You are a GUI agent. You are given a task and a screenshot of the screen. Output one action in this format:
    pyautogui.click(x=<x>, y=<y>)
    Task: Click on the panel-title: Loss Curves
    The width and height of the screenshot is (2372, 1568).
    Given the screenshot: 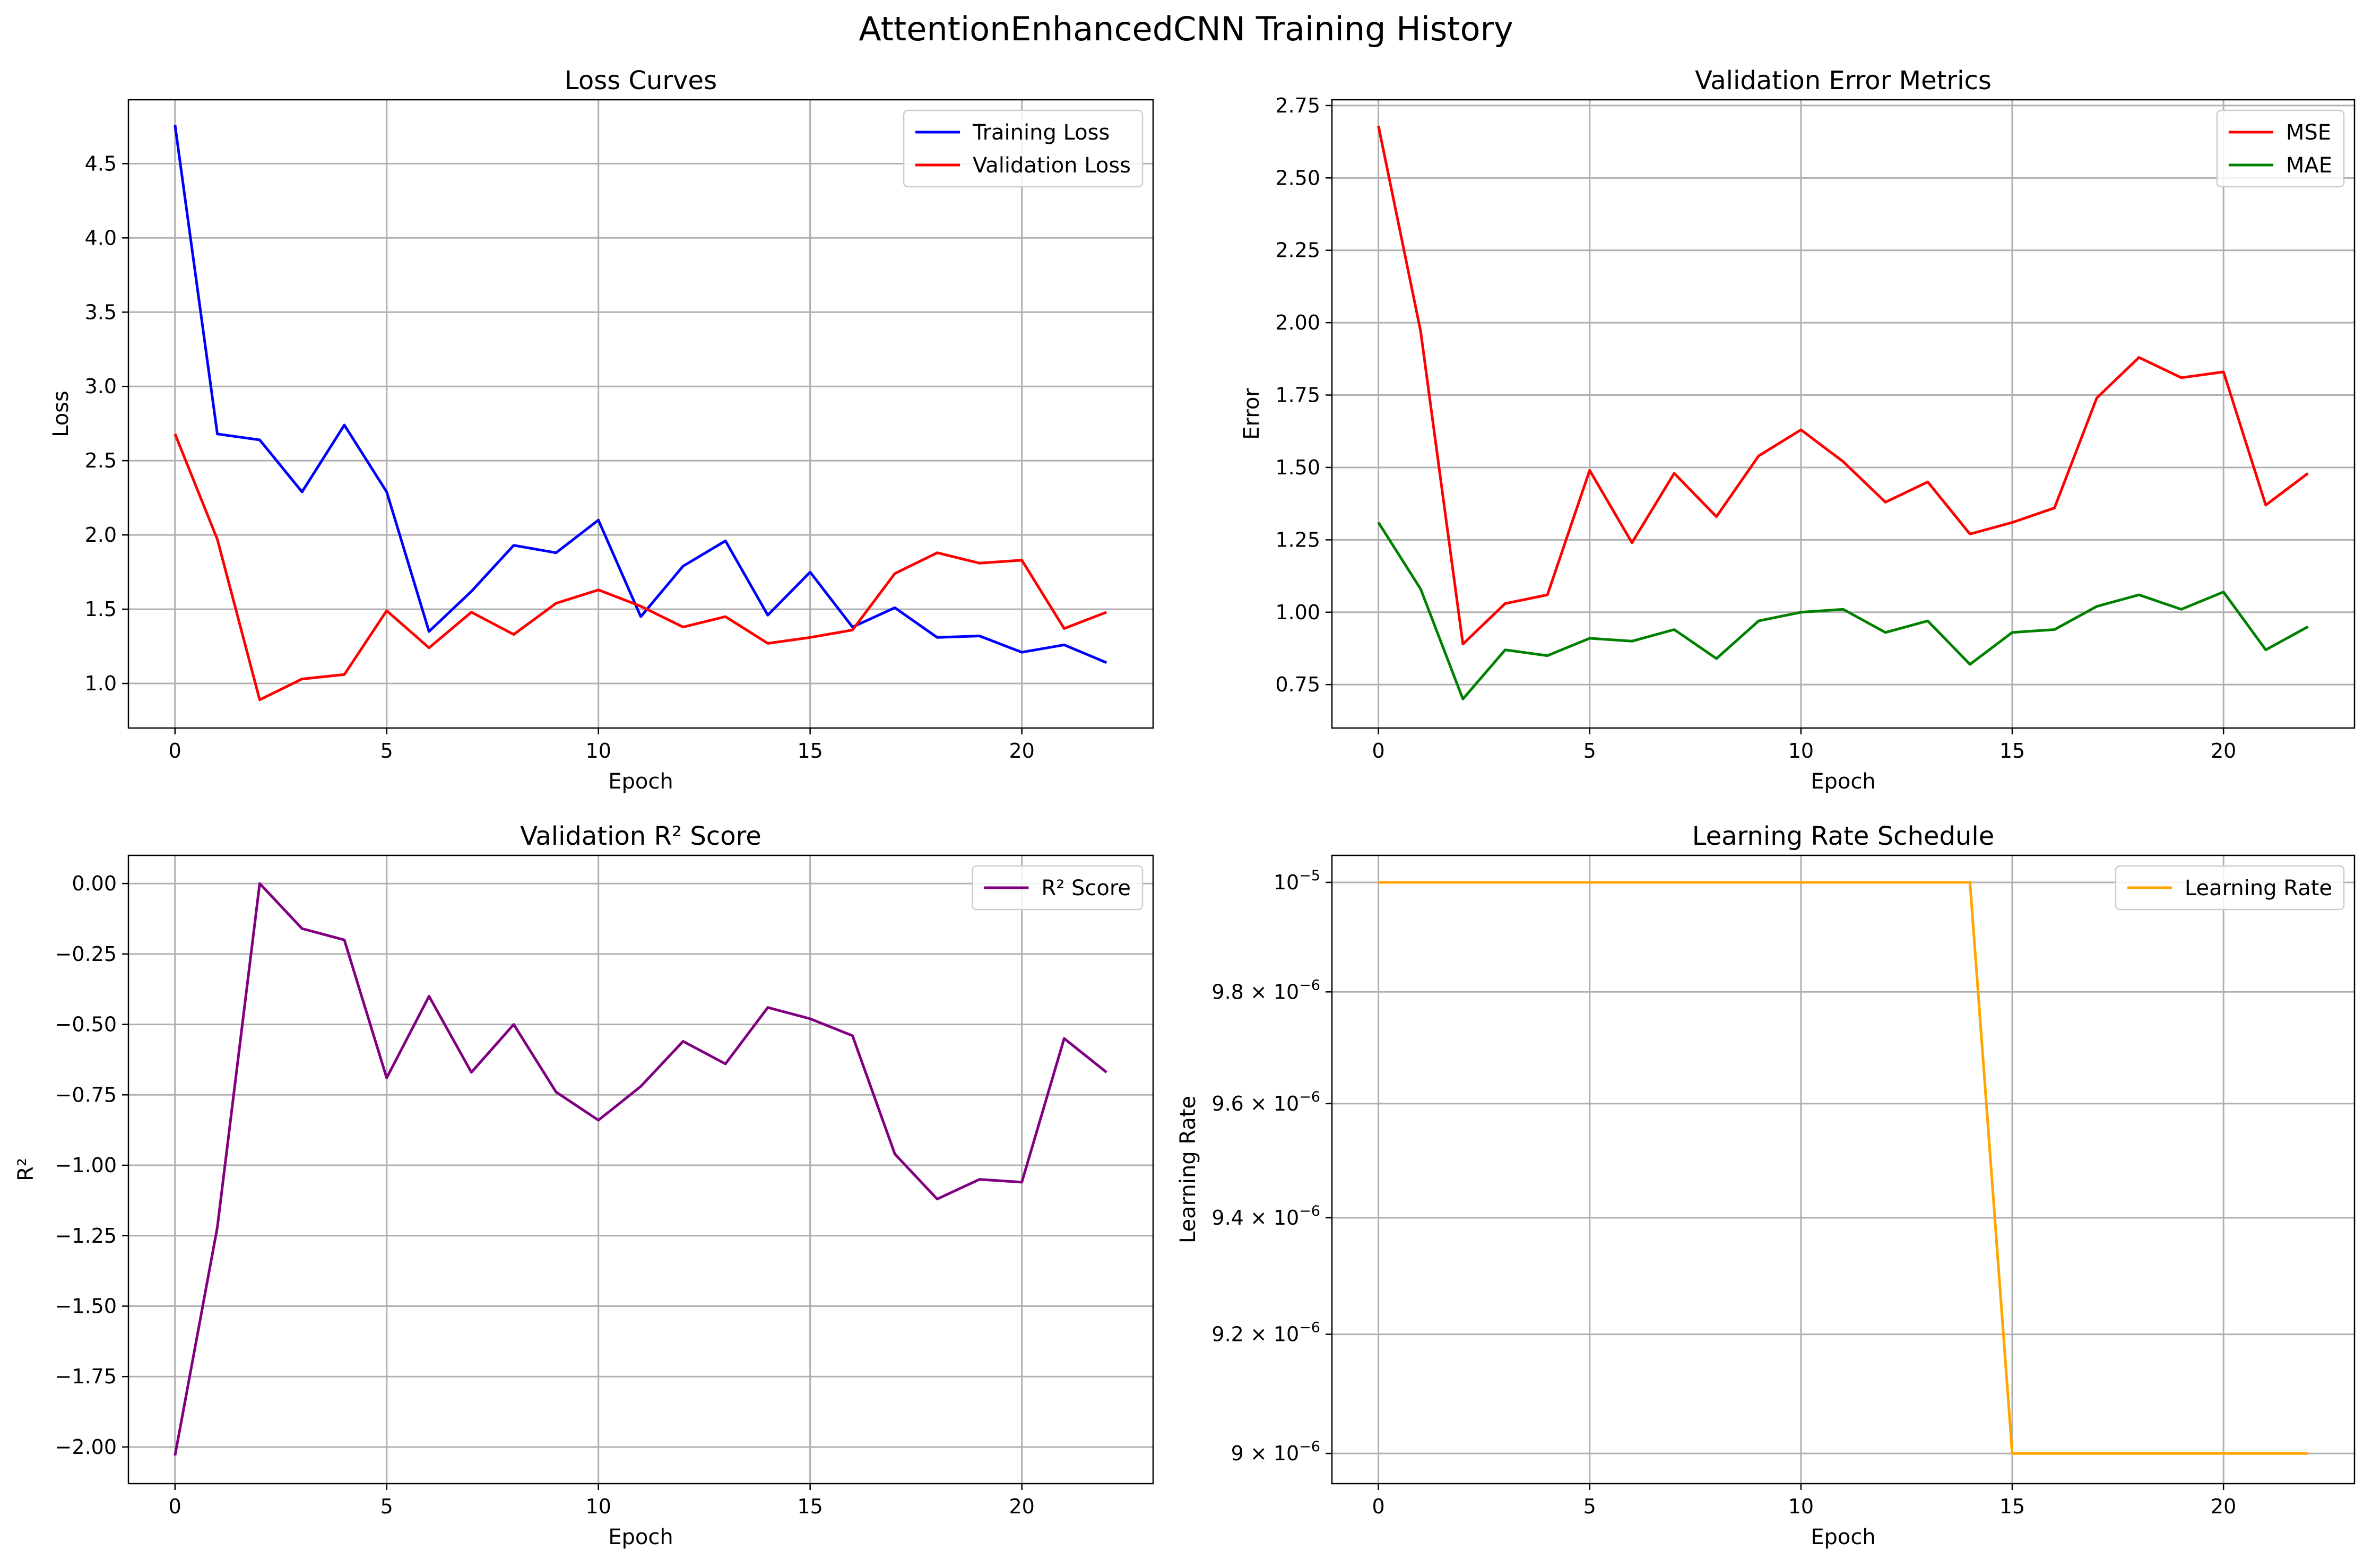 What is the action you would take?
    pyautogui.click(x=641, y=81)
    